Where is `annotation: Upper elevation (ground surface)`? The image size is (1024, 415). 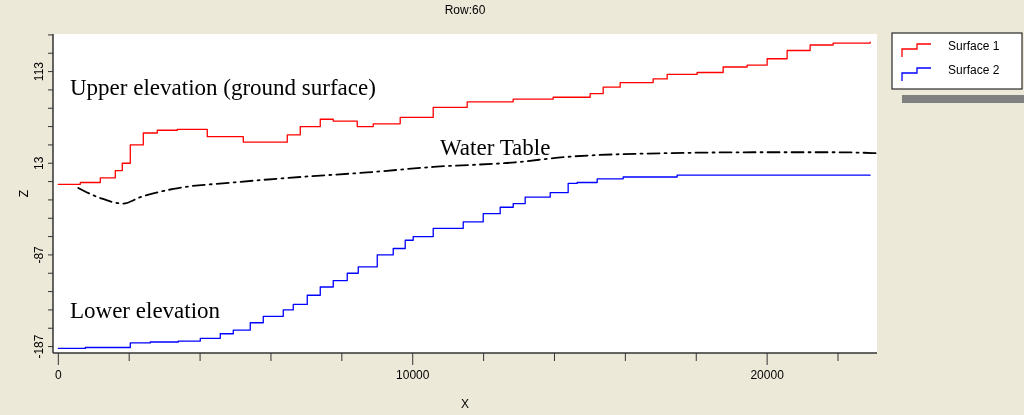 annotation: Upper elevation (ground surface) is located at coordinates (223, 87).